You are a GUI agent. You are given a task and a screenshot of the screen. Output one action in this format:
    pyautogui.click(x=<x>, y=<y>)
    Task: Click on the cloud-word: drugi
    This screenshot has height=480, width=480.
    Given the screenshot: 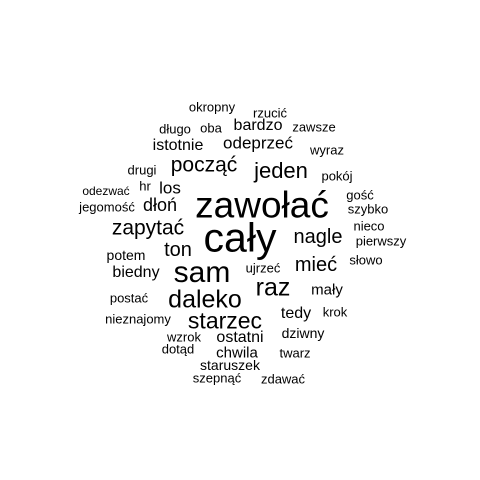 What is the action you would take?
    pyautogui.click(x=142, y=170)
    